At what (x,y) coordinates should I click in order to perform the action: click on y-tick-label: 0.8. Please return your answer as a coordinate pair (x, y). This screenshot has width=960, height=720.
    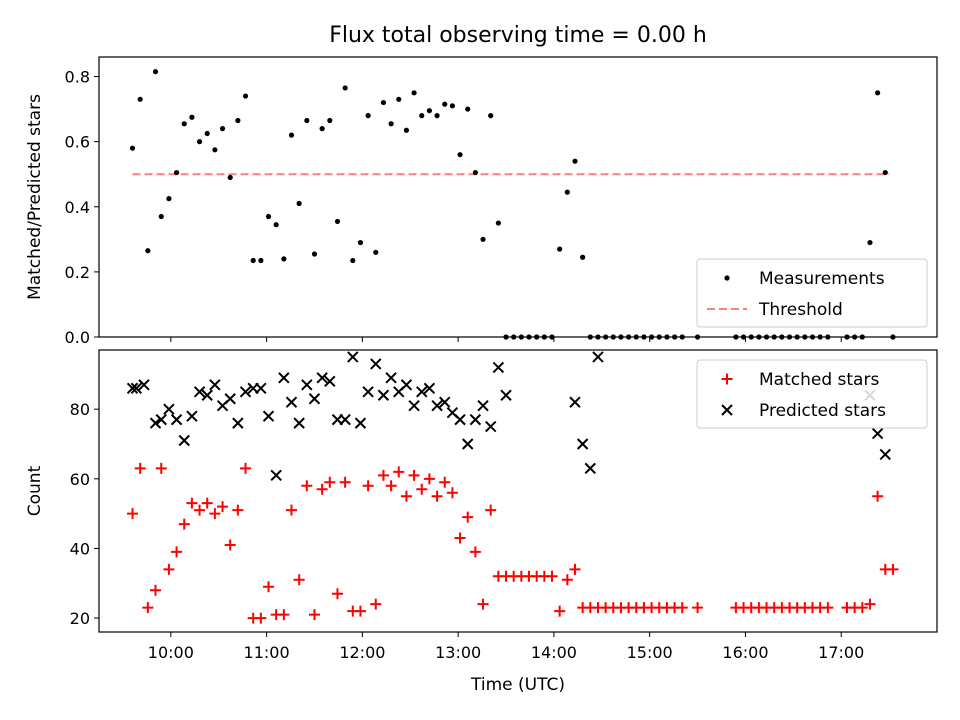
    Looking at the image, I should click on (77, 77).